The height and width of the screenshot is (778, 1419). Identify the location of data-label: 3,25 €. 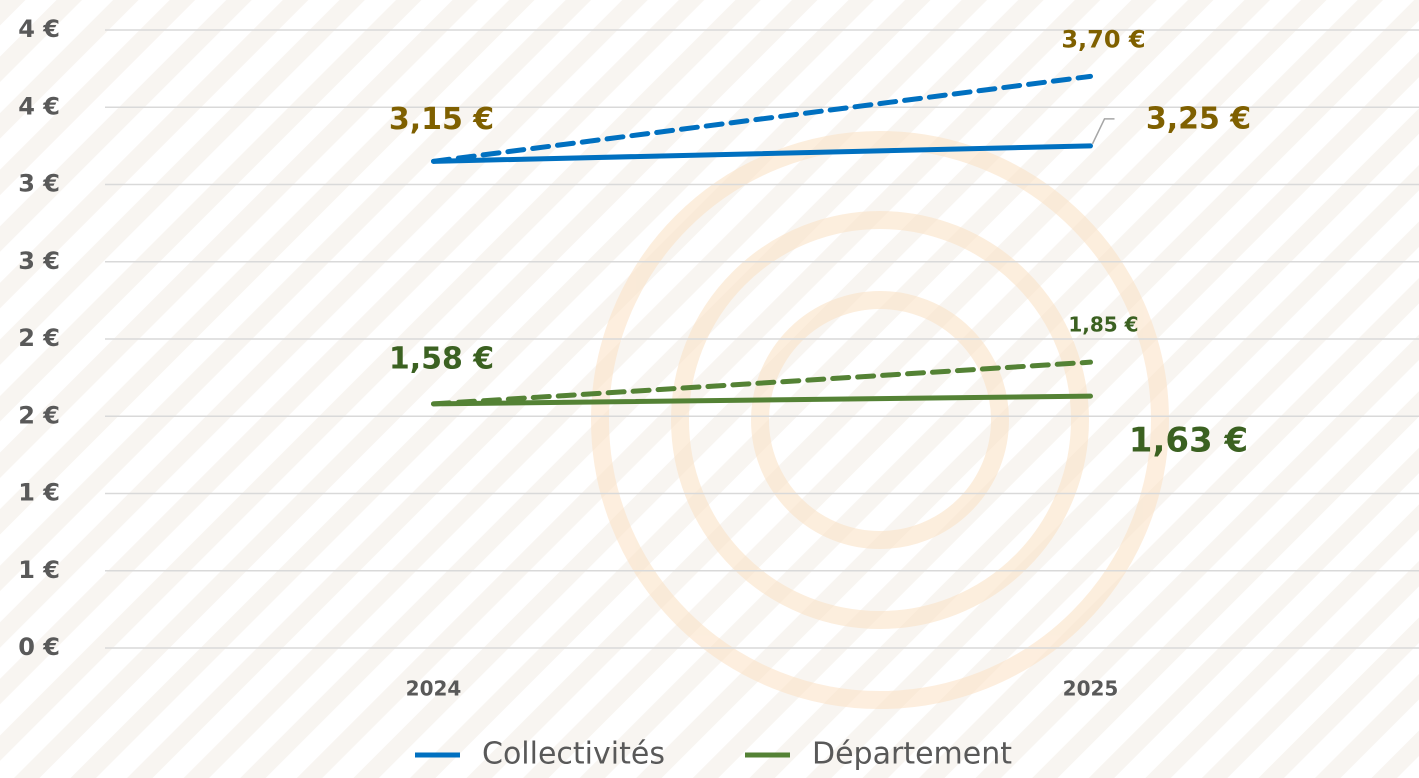
(1198, 118).